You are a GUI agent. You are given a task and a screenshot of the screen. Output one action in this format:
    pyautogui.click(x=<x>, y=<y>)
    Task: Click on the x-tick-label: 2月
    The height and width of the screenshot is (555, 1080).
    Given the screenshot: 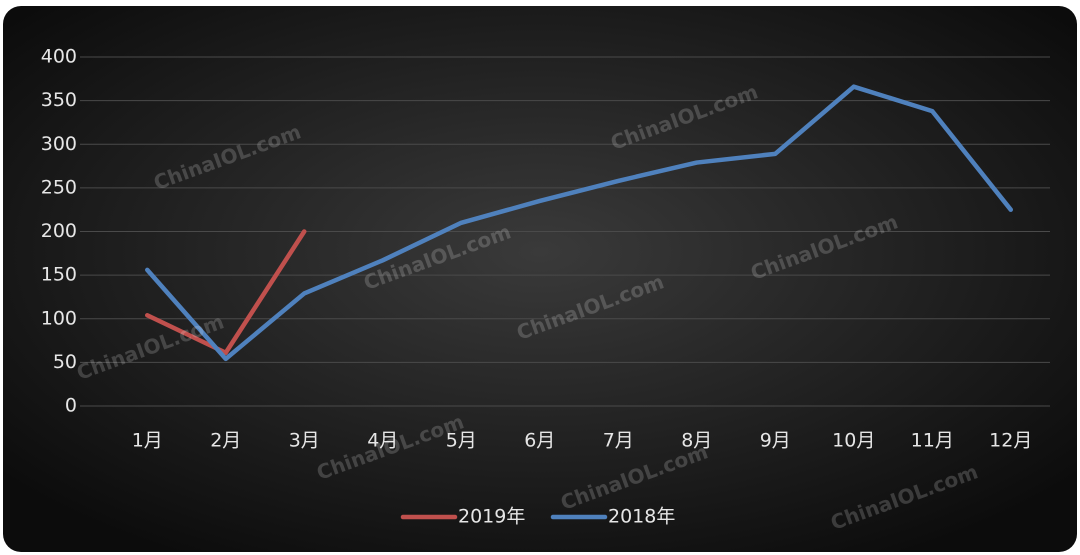 What is the action you would take?
    pyautogui.click(x=225, y=441)
    